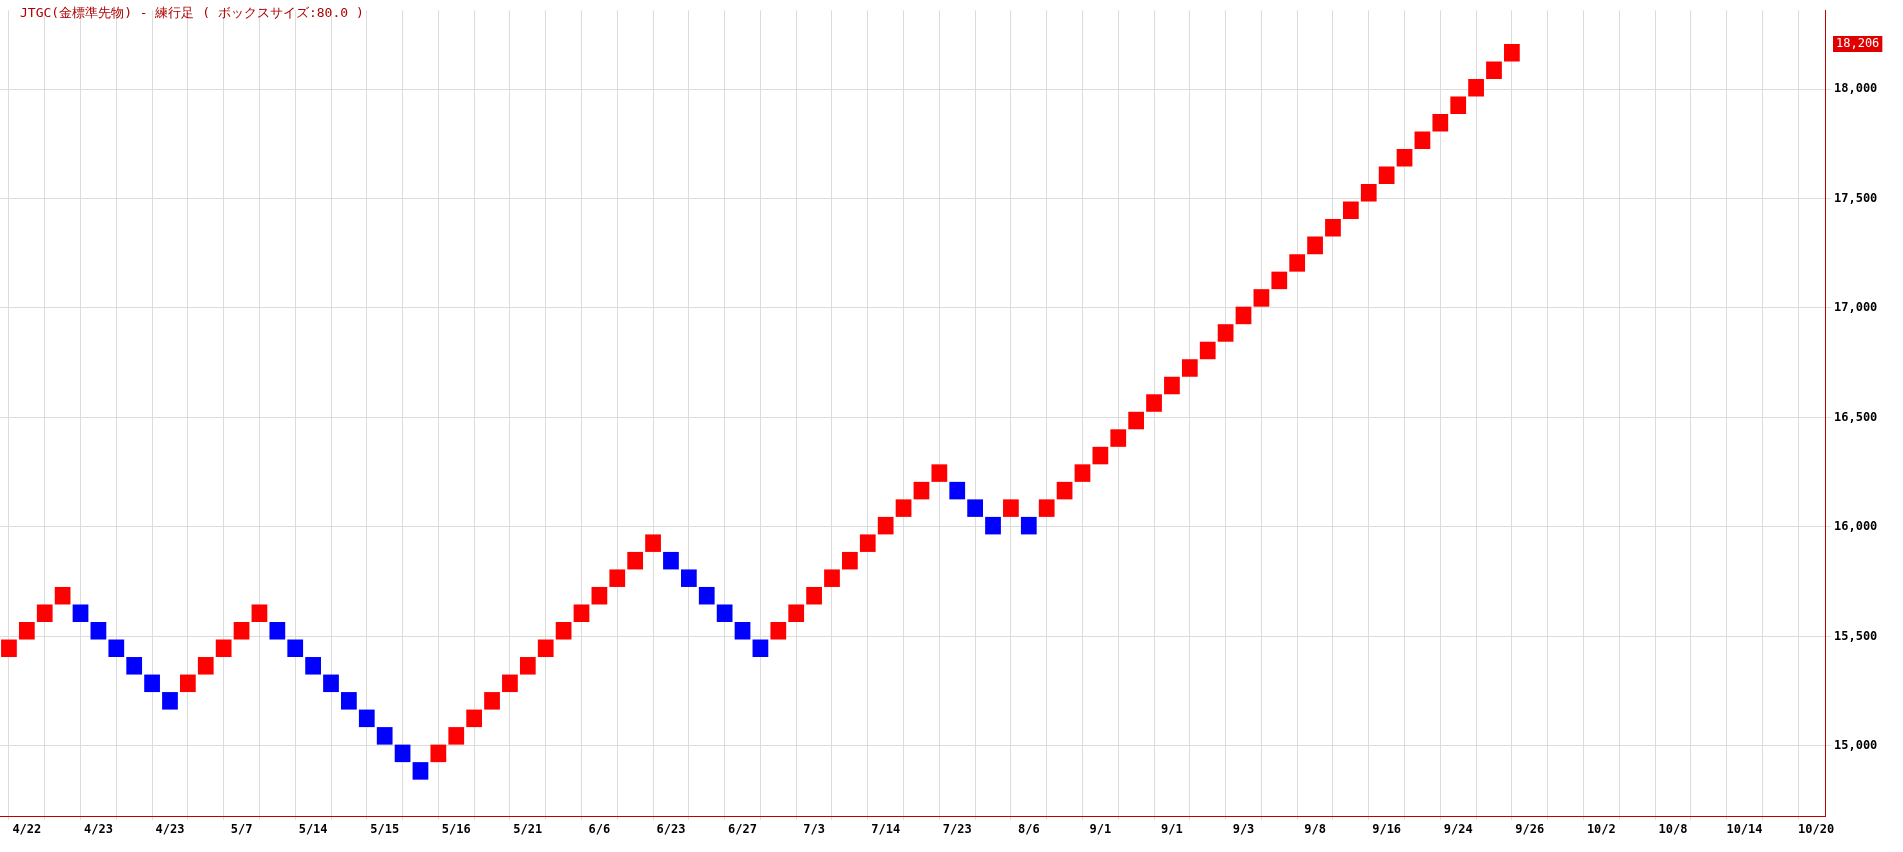  Describe the element at coordinates (241, 829) in the screenshot. I see `x-tick-label: 5/7` at that location.